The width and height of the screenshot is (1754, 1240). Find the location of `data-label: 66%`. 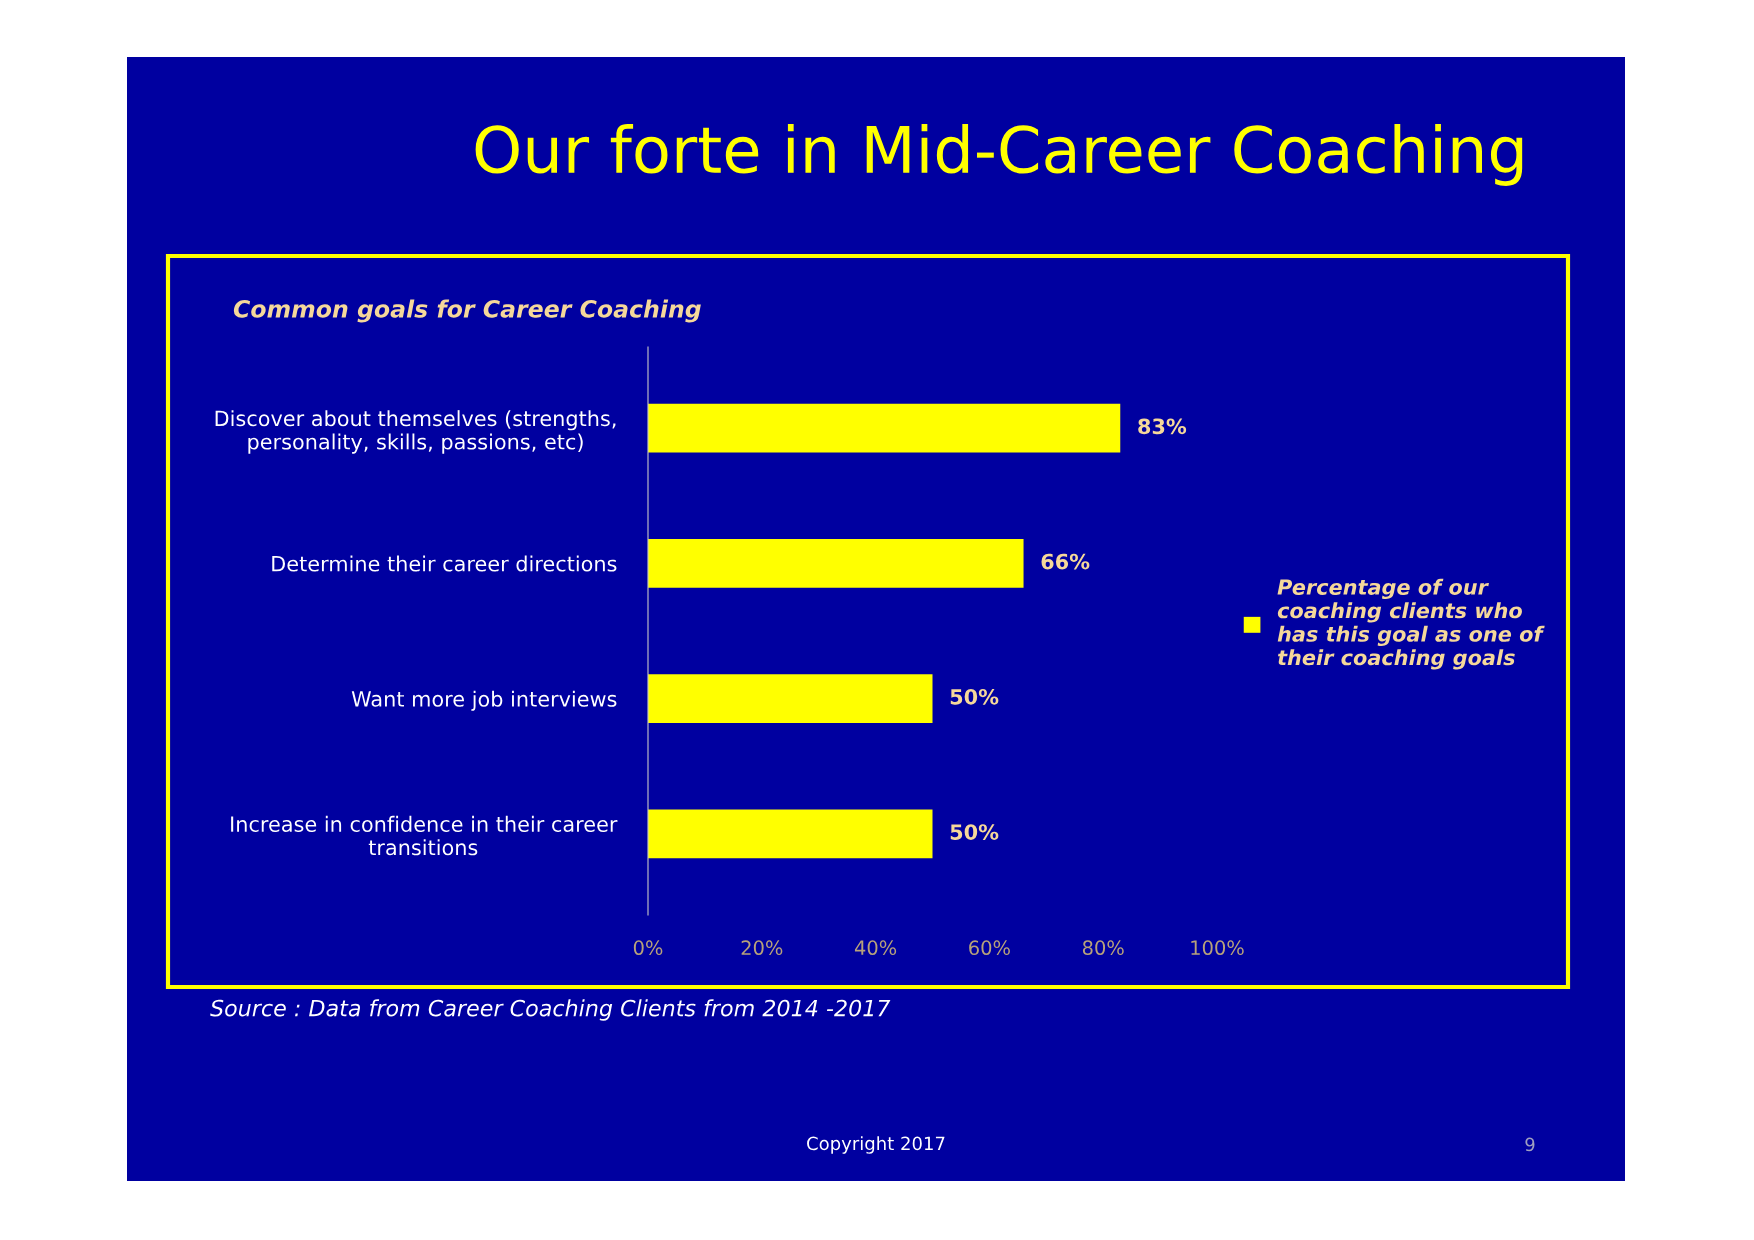

data-label: 66% is located at coordinates (1065, 561).